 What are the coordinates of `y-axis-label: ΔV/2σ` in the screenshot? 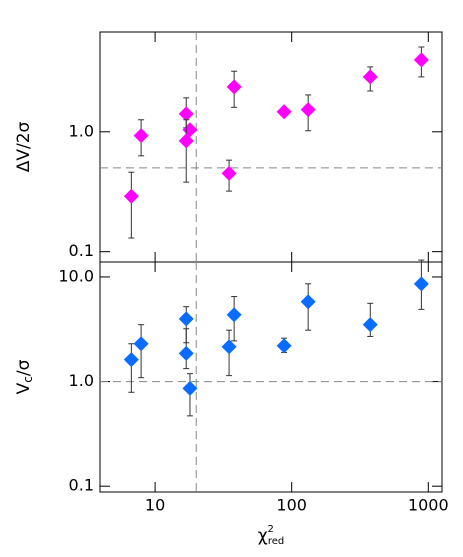 It's located at (24, 146).